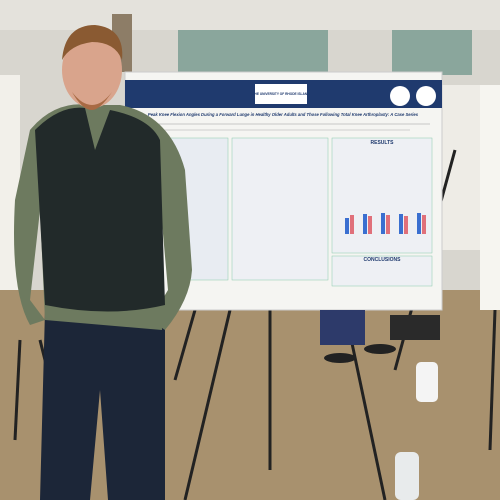 This screenshot has height=500, width=500. I want to click on water-bottle, so click(407, 476).